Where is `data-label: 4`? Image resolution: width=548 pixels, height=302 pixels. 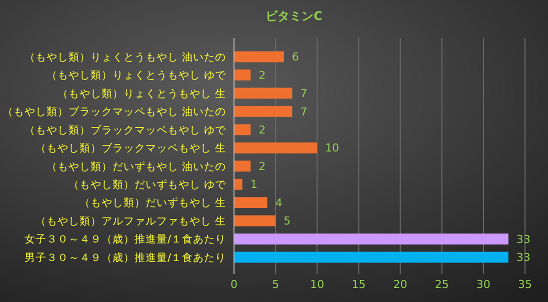 data-label: 4 is located at coordinates (278, 203).